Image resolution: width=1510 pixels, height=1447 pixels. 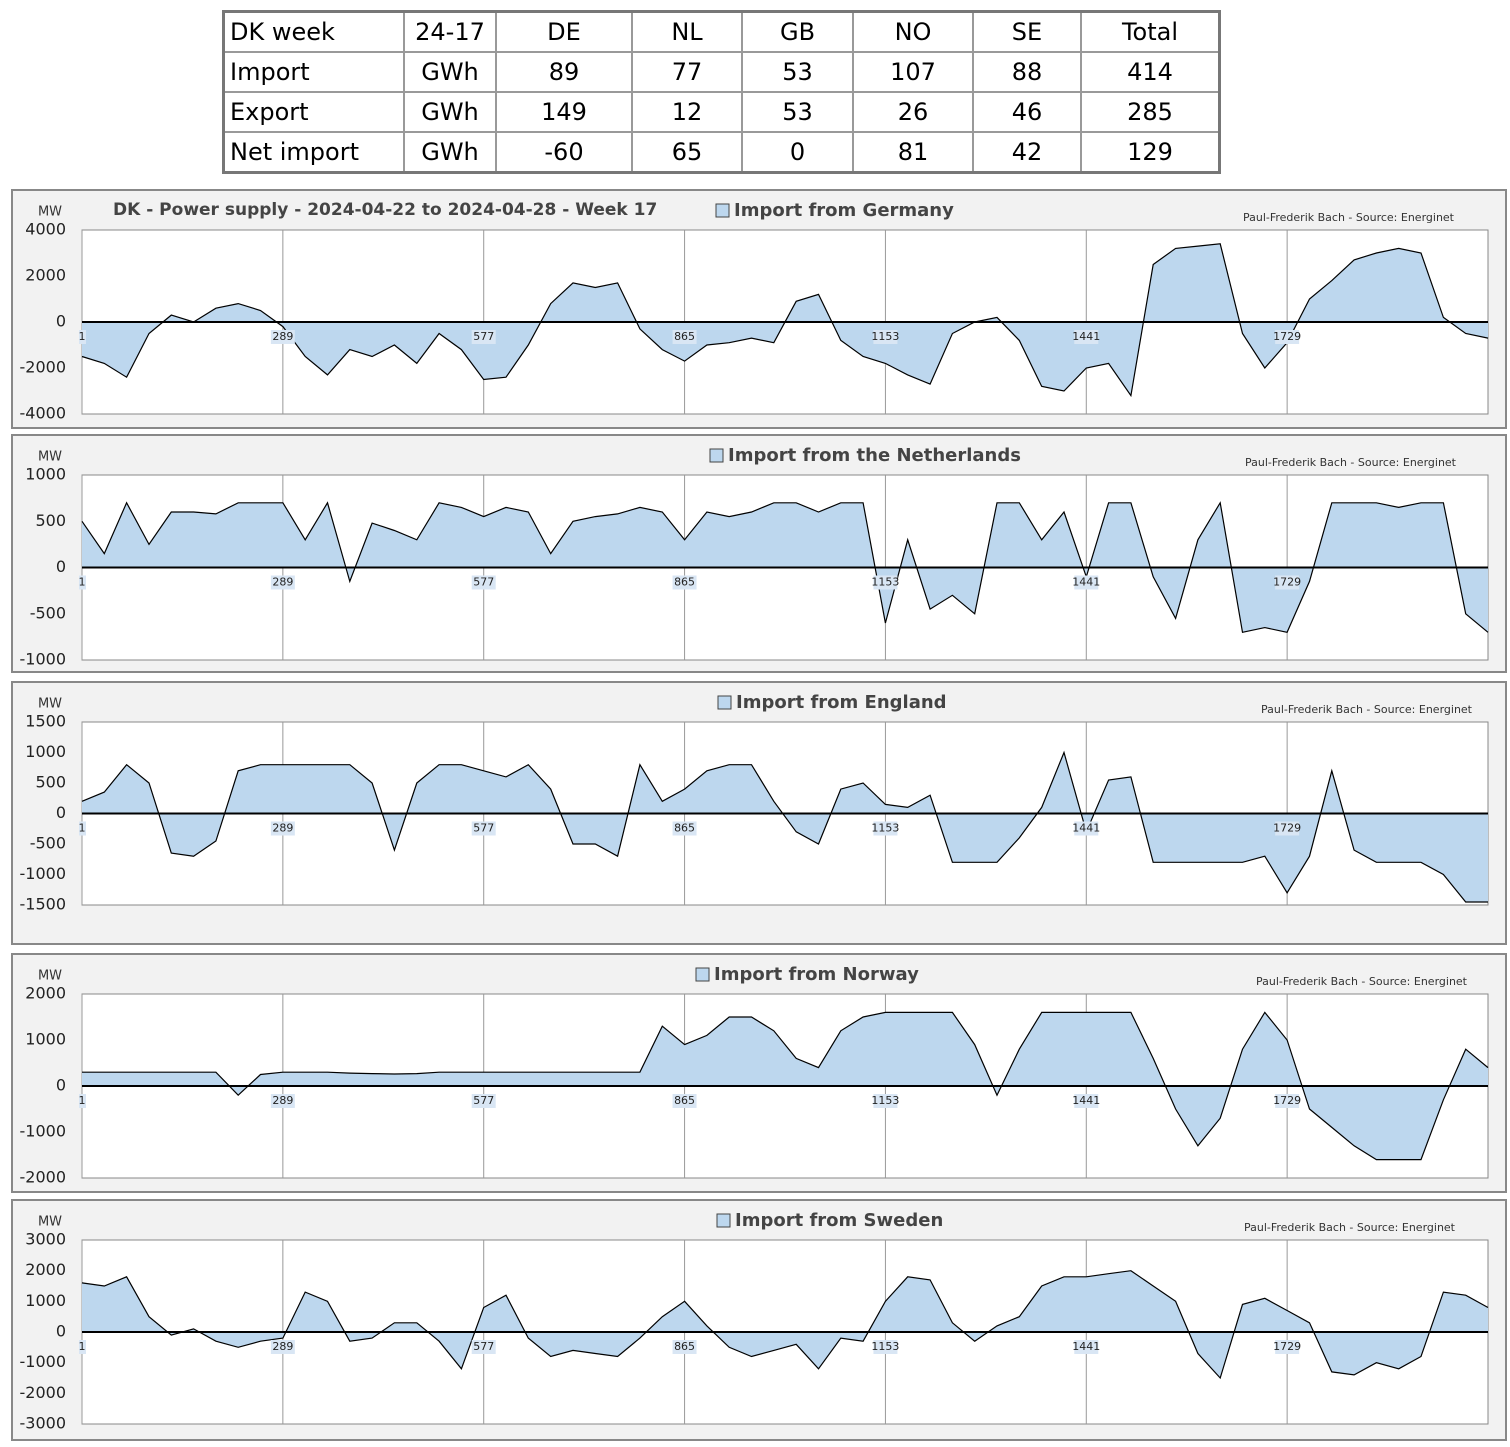 What do you see at coordinates (844, 210) in the screenshot?
I see `legend-label: Import from Germany` at bounding box center [844, 210].